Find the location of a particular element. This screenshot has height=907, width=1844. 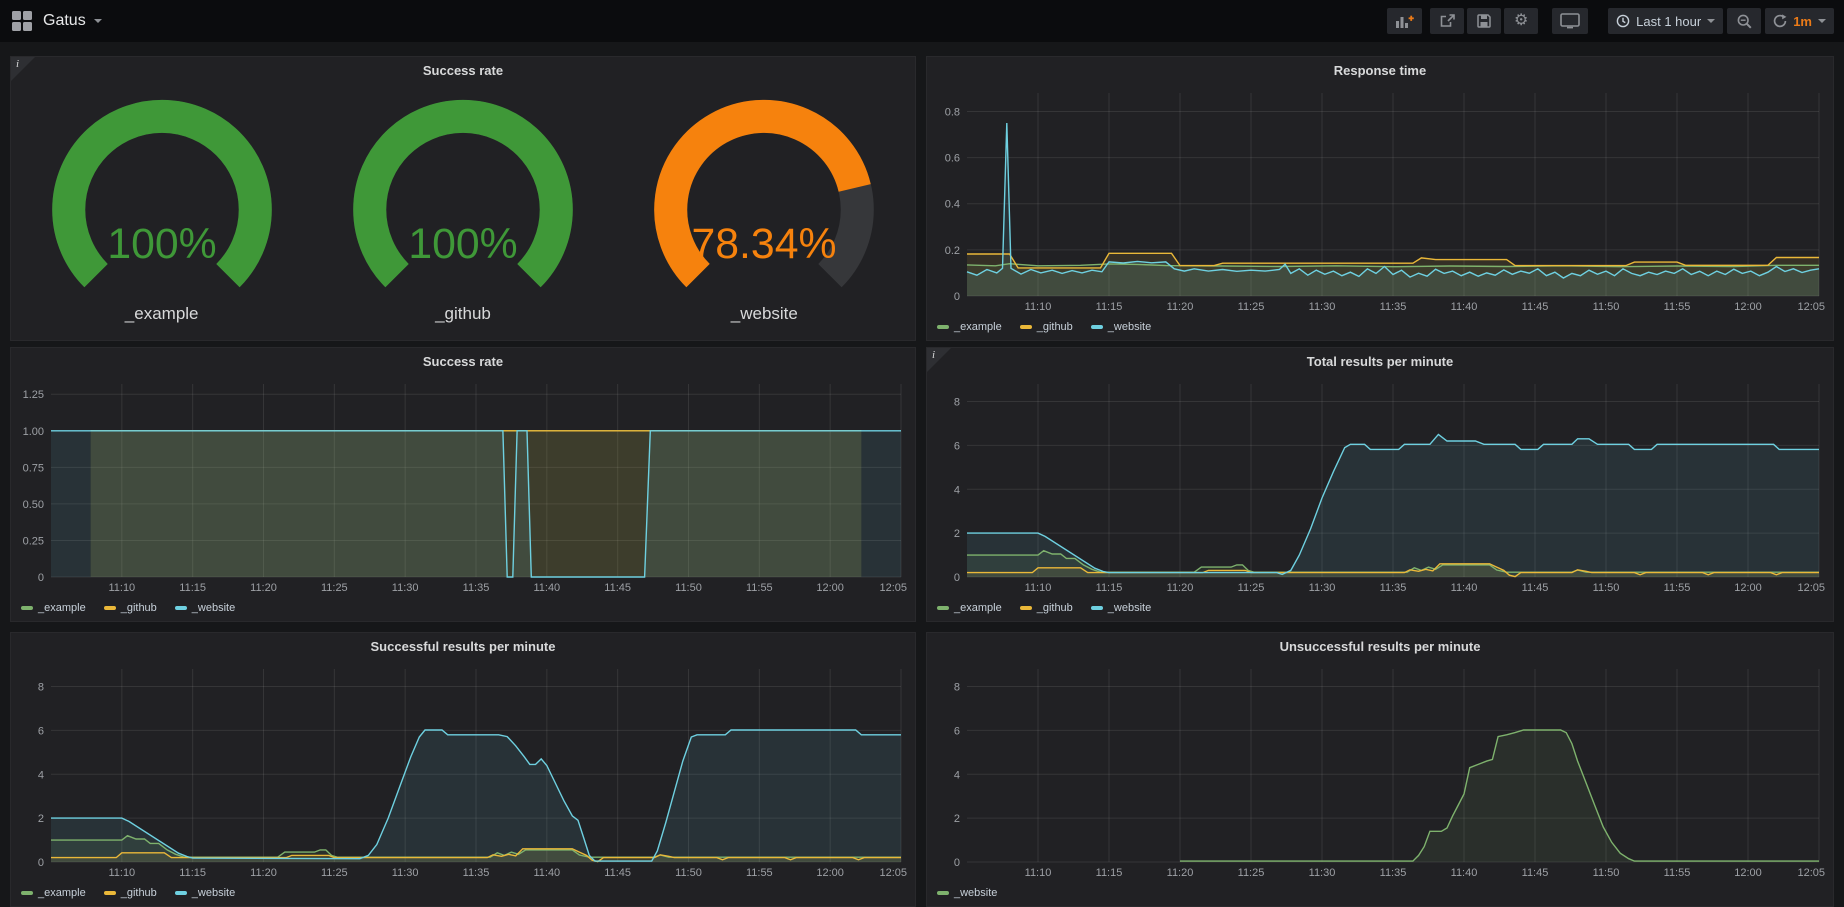

share-button is located at coordinates (1447, 21).